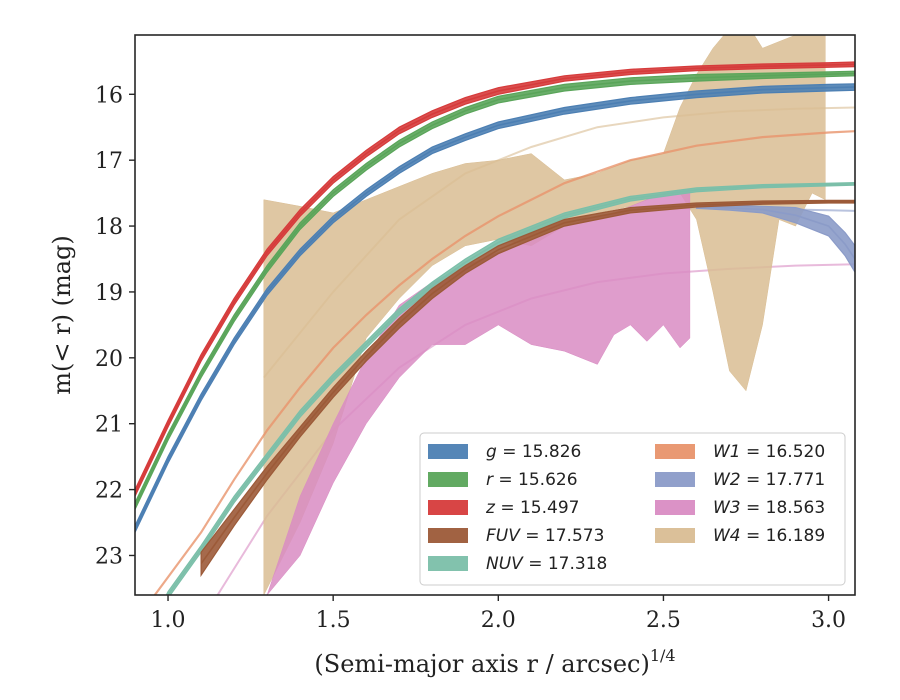 The height and width of the screenshot is (700, 900). I want to click on x-tick-label: 1.0, so click(168, 620).